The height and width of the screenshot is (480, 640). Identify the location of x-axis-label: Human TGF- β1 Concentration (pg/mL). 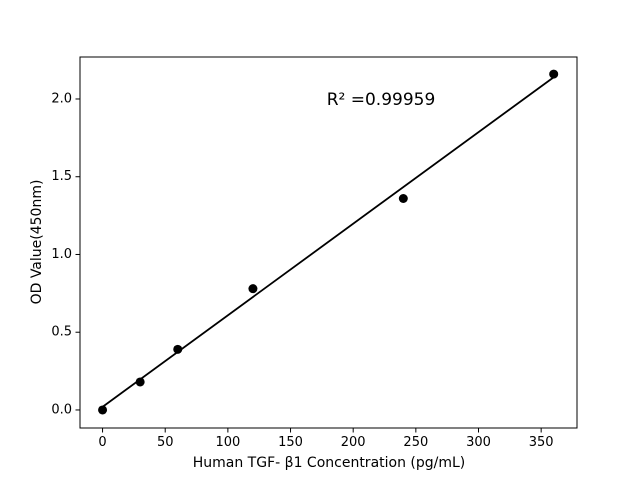
(329, 463).